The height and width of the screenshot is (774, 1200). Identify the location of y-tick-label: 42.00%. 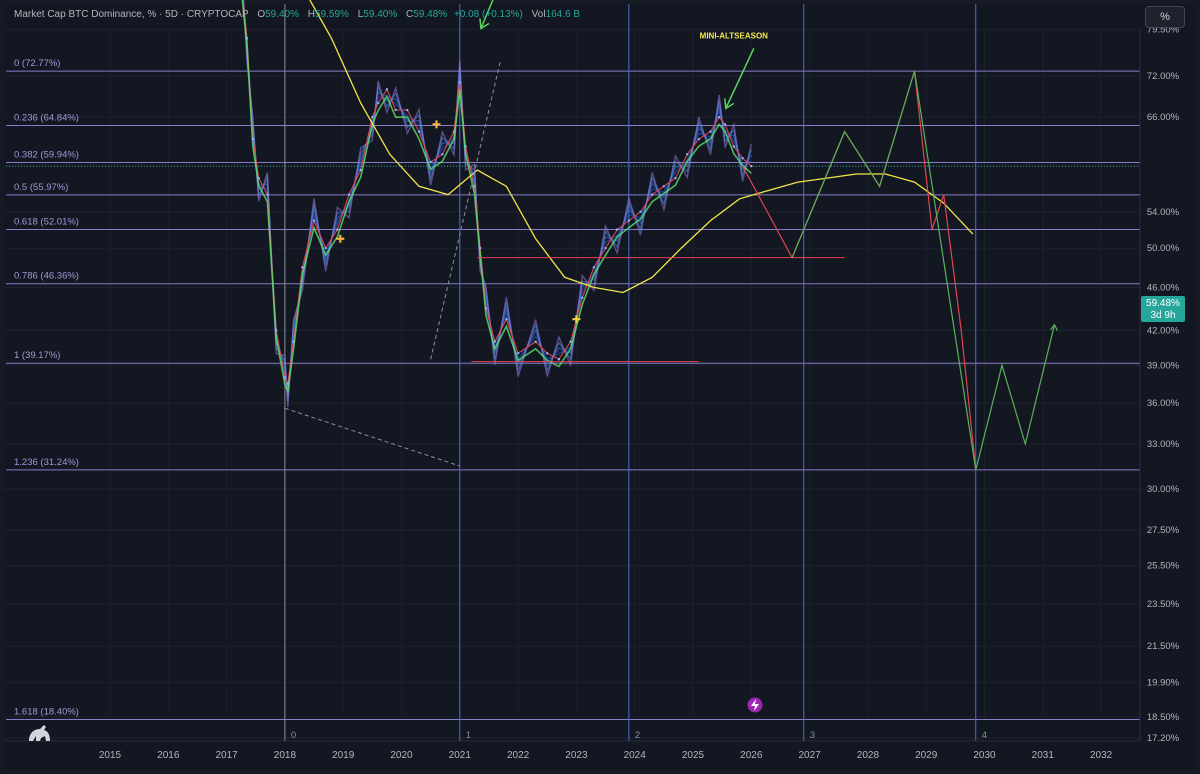
(1163, 330).